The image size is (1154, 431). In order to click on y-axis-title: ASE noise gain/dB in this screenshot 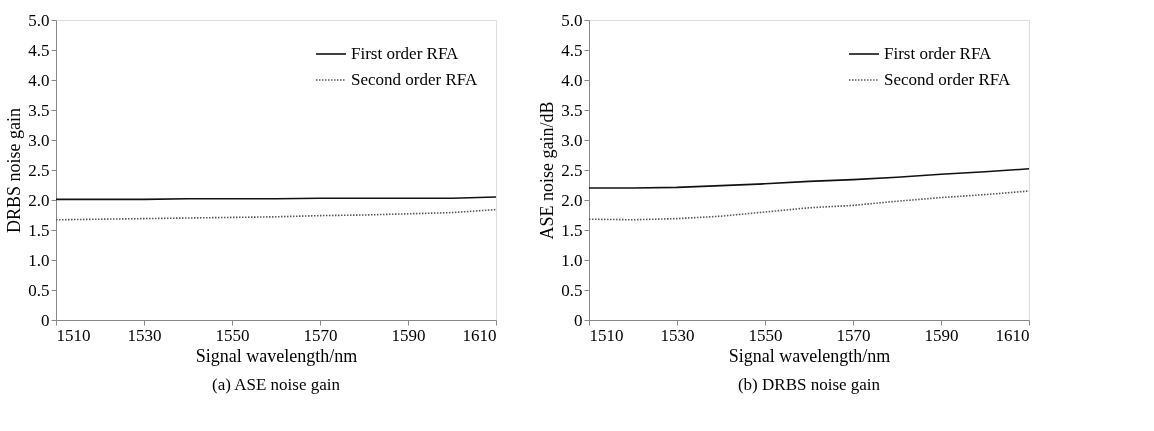, I will do `click(547, 170)`.